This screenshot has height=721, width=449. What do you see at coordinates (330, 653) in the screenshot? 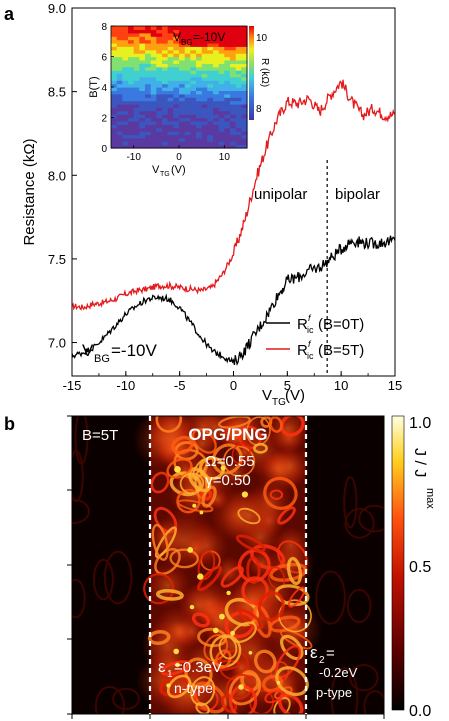
I see `eps2-eq: =` at bounding box center [330, 653].